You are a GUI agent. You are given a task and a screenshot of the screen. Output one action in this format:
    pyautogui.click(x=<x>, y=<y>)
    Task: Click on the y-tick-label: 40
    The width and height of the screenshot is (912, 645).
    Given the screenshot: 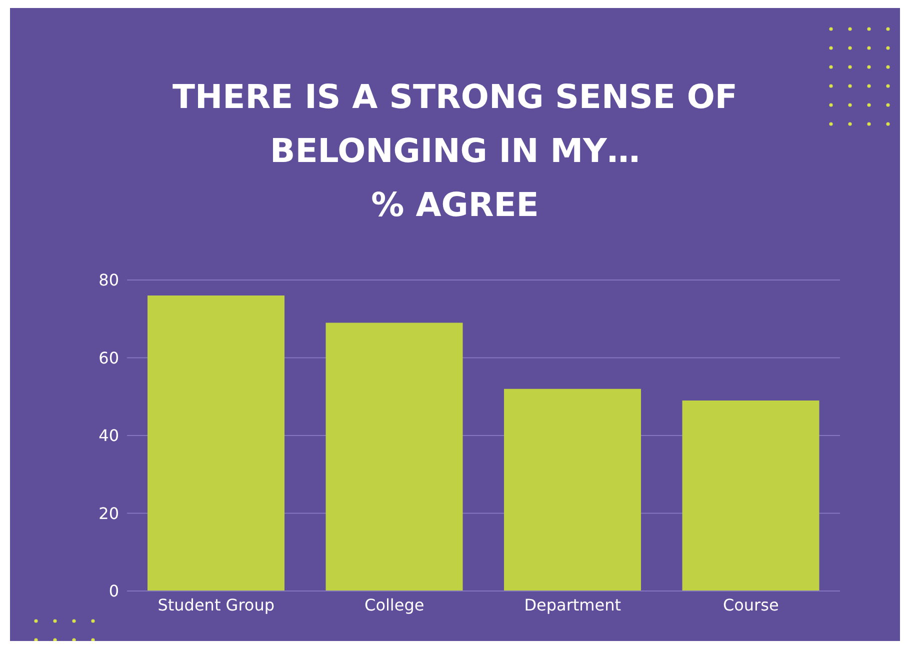 What is the action you would take?
    pyautogui.click(x=108, y=436)
    